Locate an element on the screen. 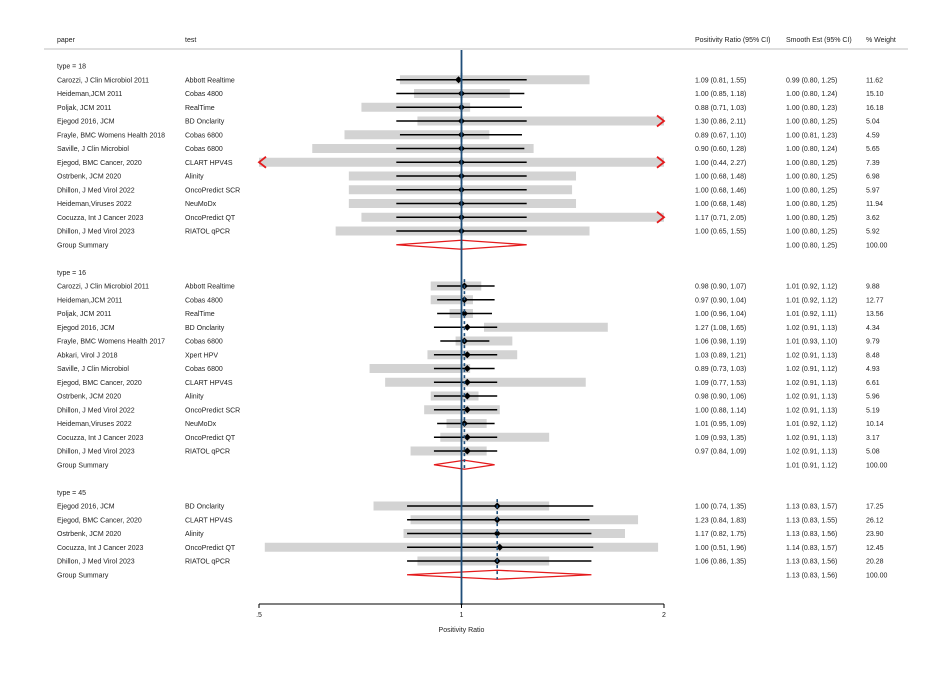 The image size is (933, 678). paper-label: Carozzi, J Clin Microbiol 2011 is located at coordinates (103, 287).